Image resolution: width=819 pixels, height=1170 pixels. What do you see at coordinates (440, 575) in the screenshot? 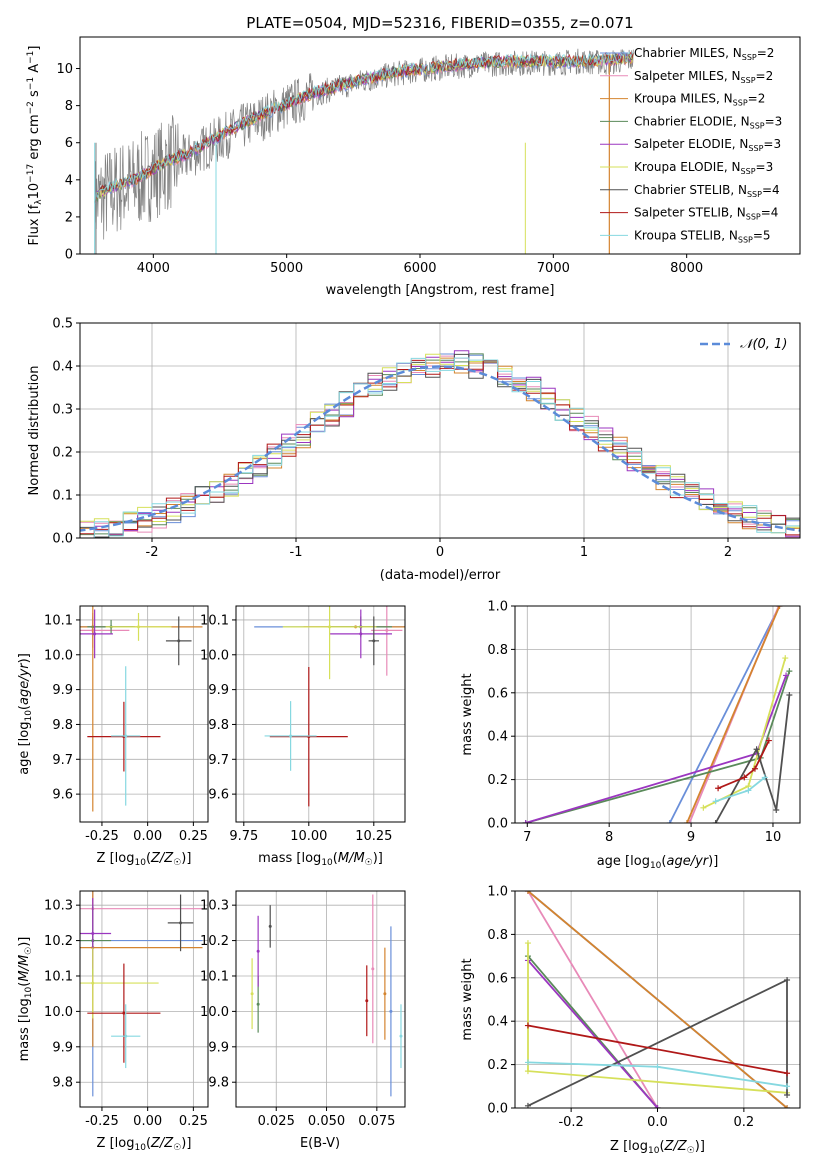
I see `x-axis-label: (data-model)/error` at bounding box center [440, 575].